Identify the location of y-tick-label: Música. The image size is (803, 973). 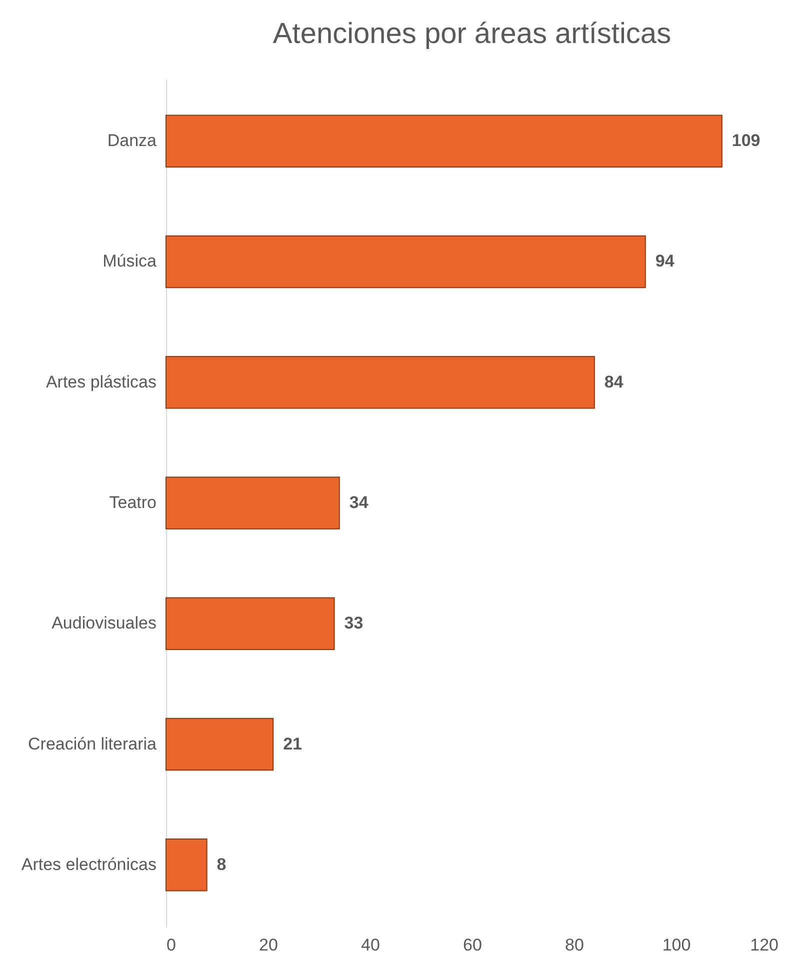
(130, 261).